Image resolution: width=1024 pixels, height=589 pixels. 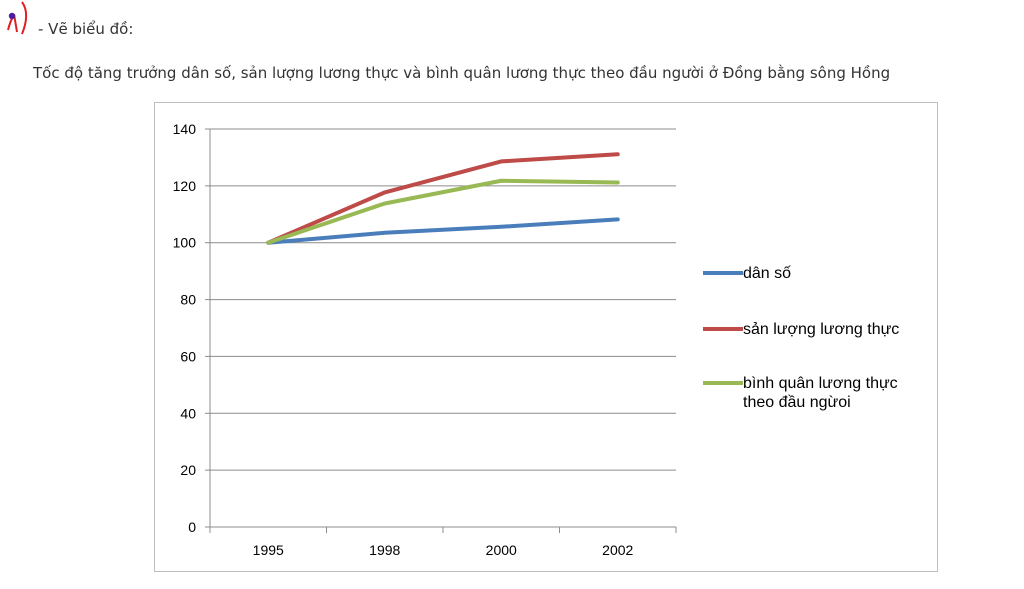 What do you see at coordinates (501, 550) in the screenshot?
I see `x-tick-label-2000: 2000` at bounding box center [501, 550].